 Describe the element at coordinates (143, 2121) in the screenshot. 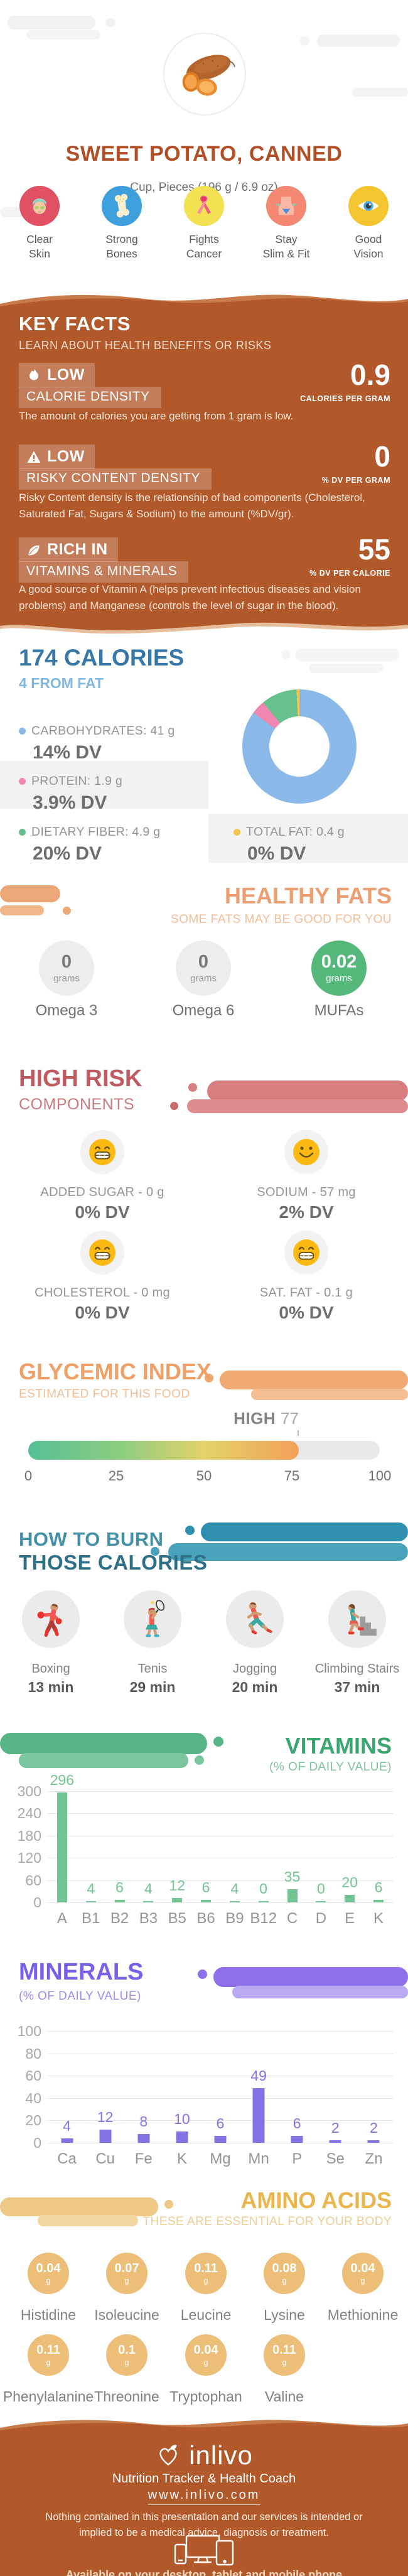

I see `bar-value-label: 8` at that location.